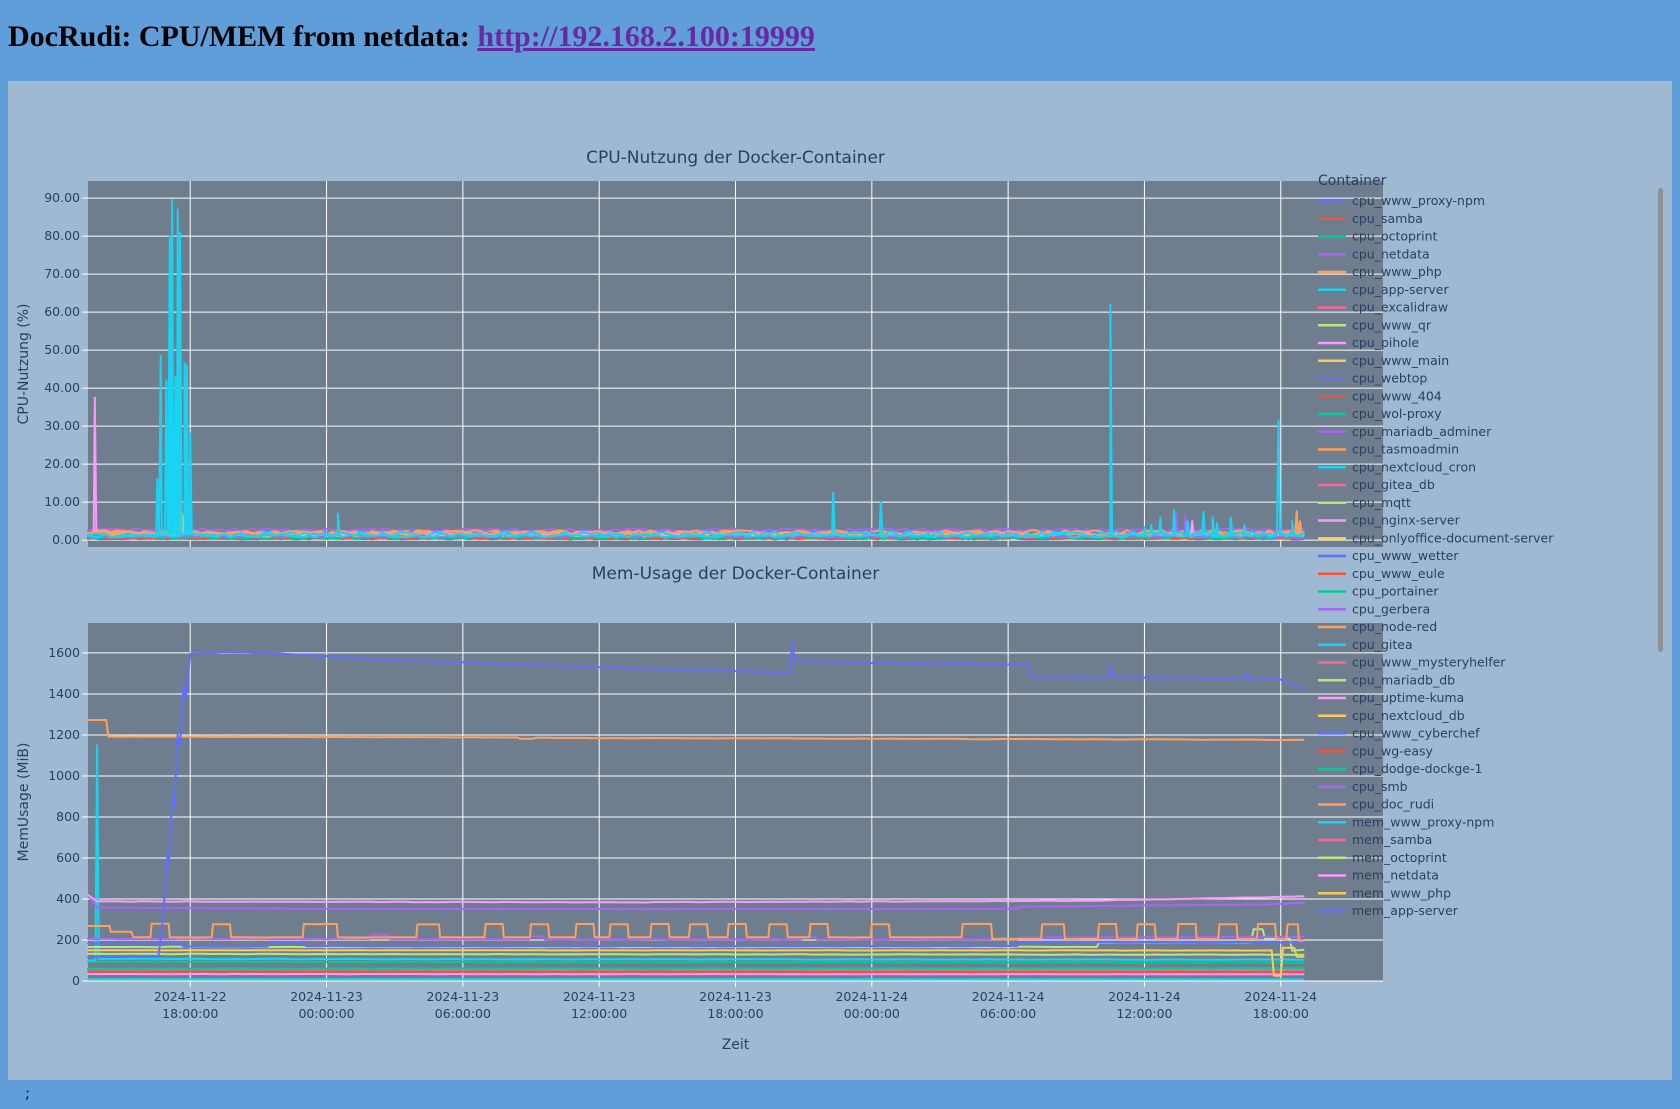  Describe the element at coordinates (1393, 484) in the screenshot. I see `legend-label: cpu_gitea_db` at that location.